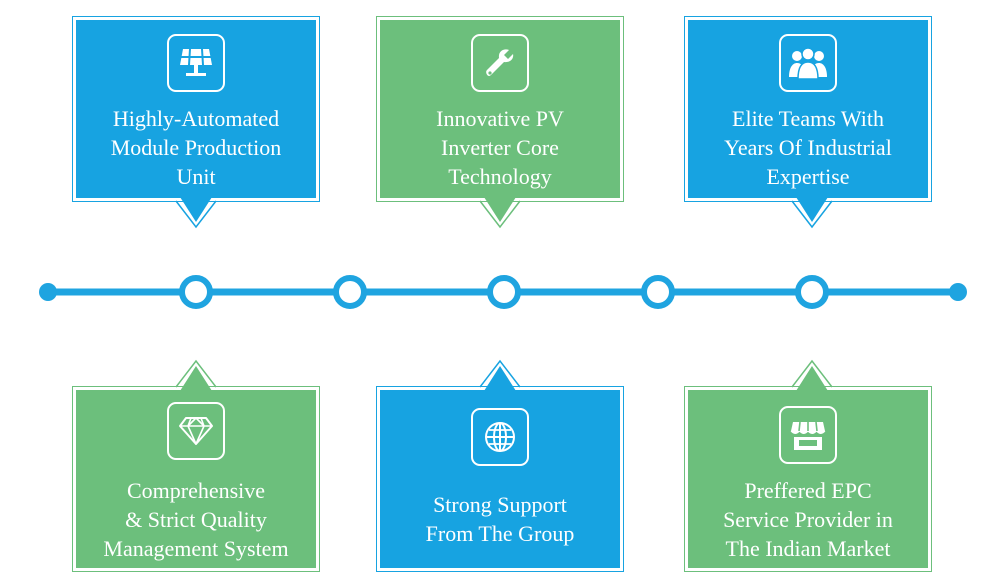 Image resolution: width=1000 pixels, height=583 pixels. Describe the element at coordinates (958, 292) in the screenshot. I see `timeline-end-dot` at that location.